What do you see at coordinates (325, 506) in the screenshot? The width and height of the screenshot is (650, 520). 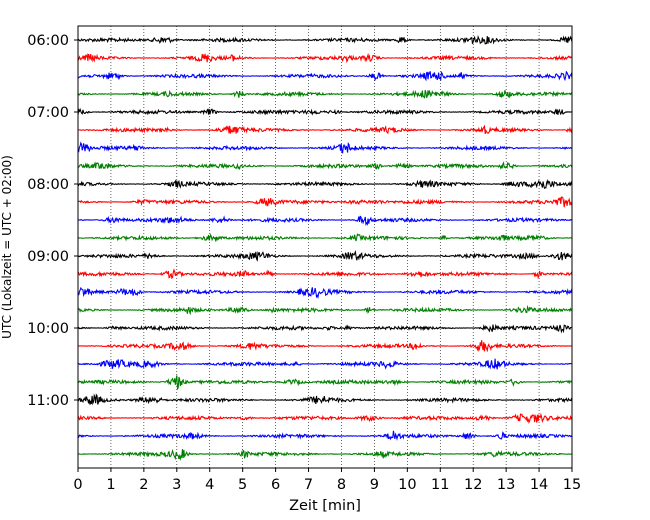 I see `x-axis-label: Zeit [min]` at bounding box center [325, 506].